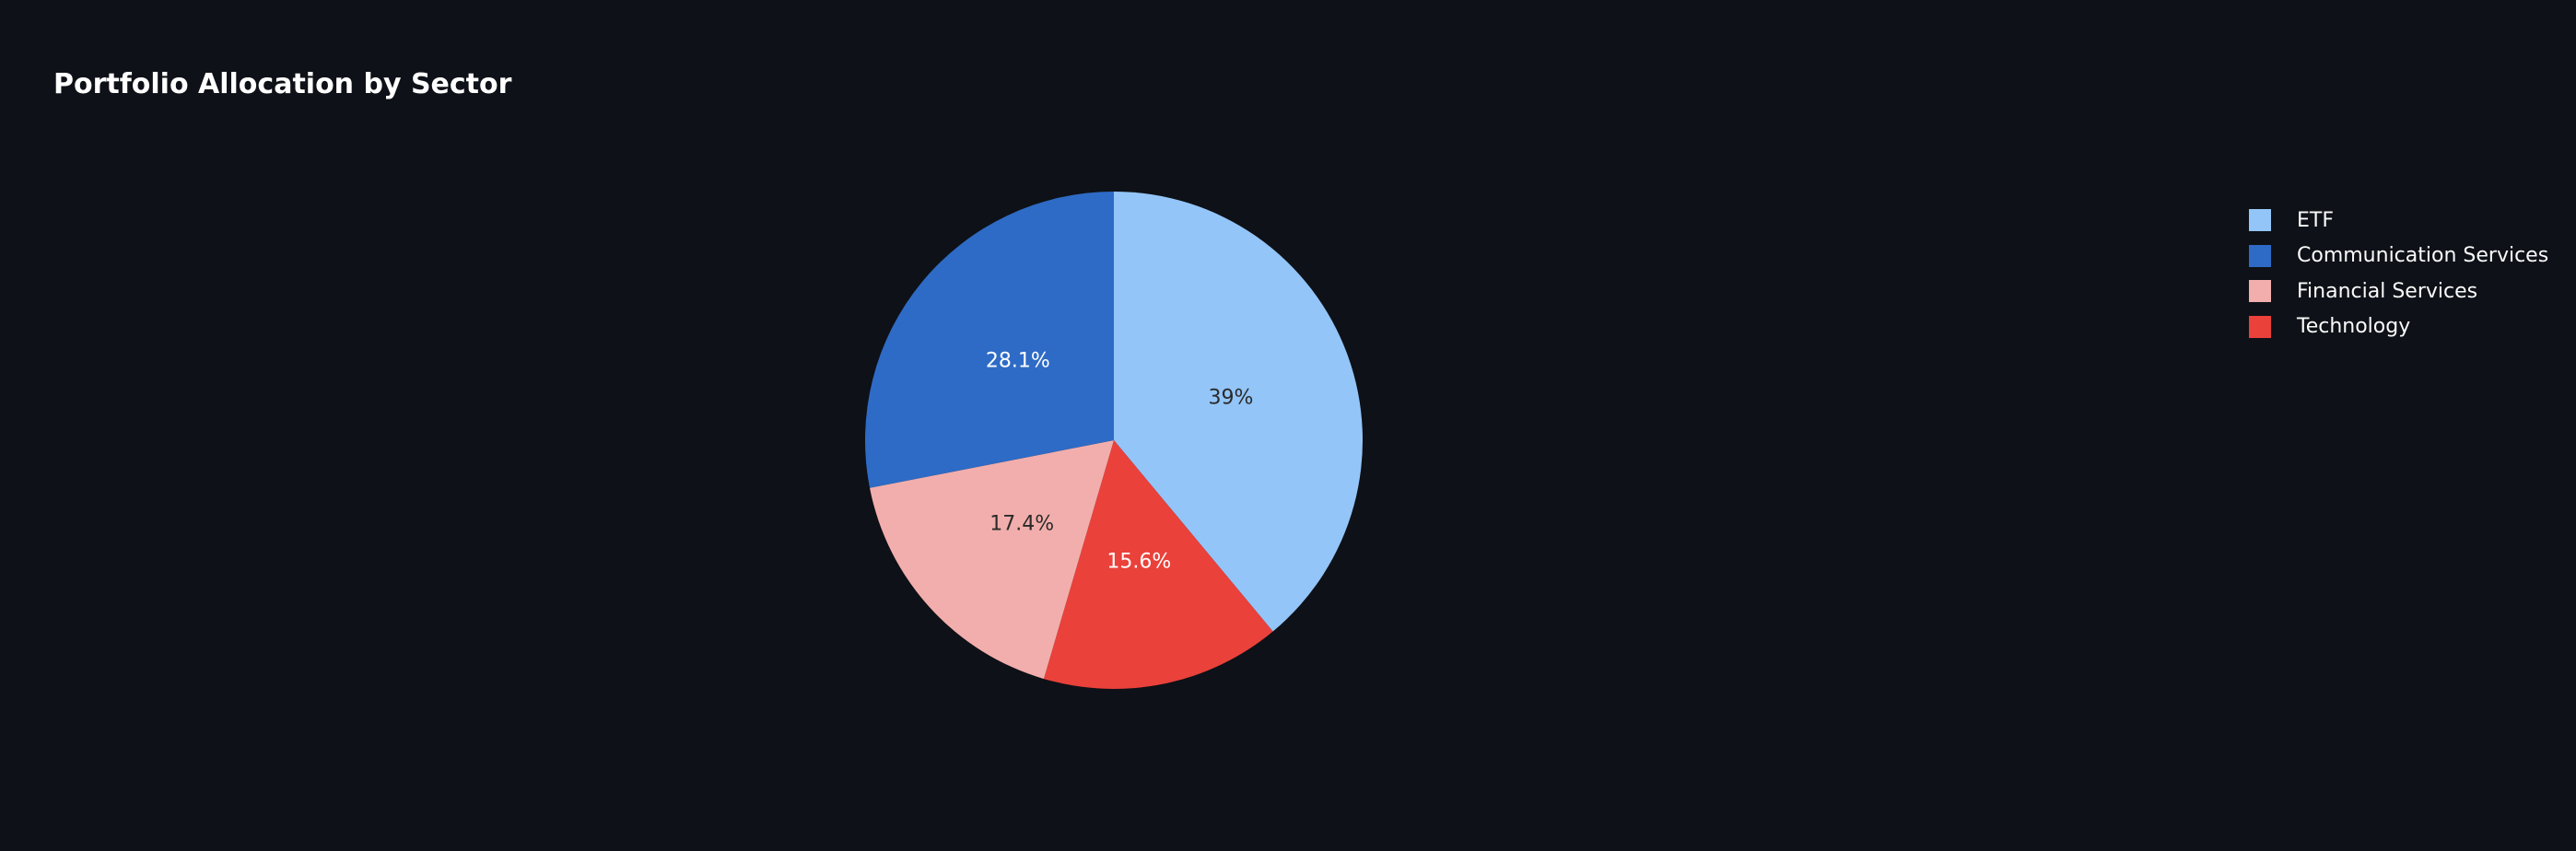 The image size is (2576, 851). What do you see at coordinates (1018, 361) in the screenshot?
I see `slice-label-communication-services: 28.1%` at bounding box center [1018, 361].